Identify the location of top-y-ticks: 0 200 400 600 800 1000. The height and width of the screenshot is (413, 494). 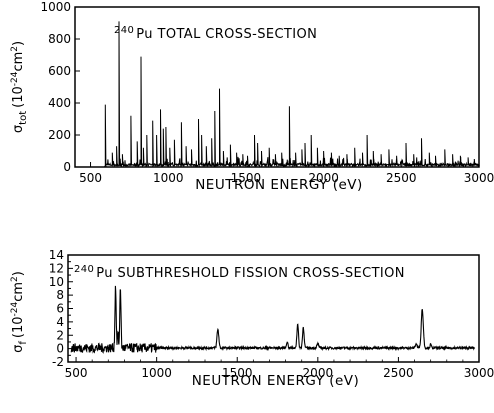
(60, 87).